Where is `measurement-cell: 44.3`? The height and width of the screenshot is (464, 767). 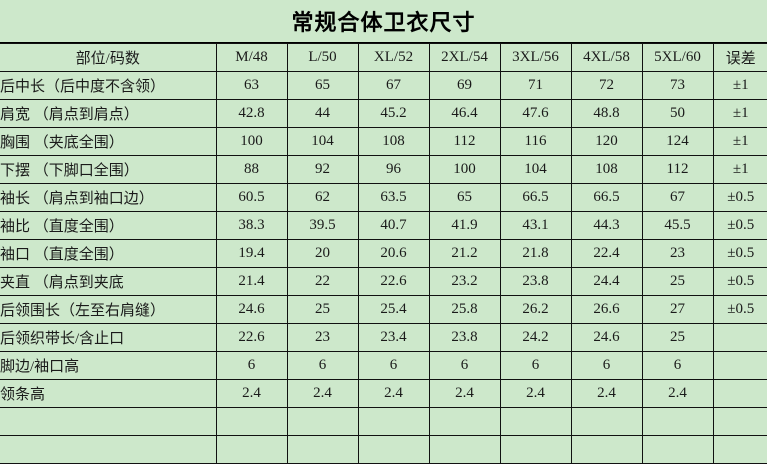 measurement-cell: 44.3 is located at coordinates (606, 225).